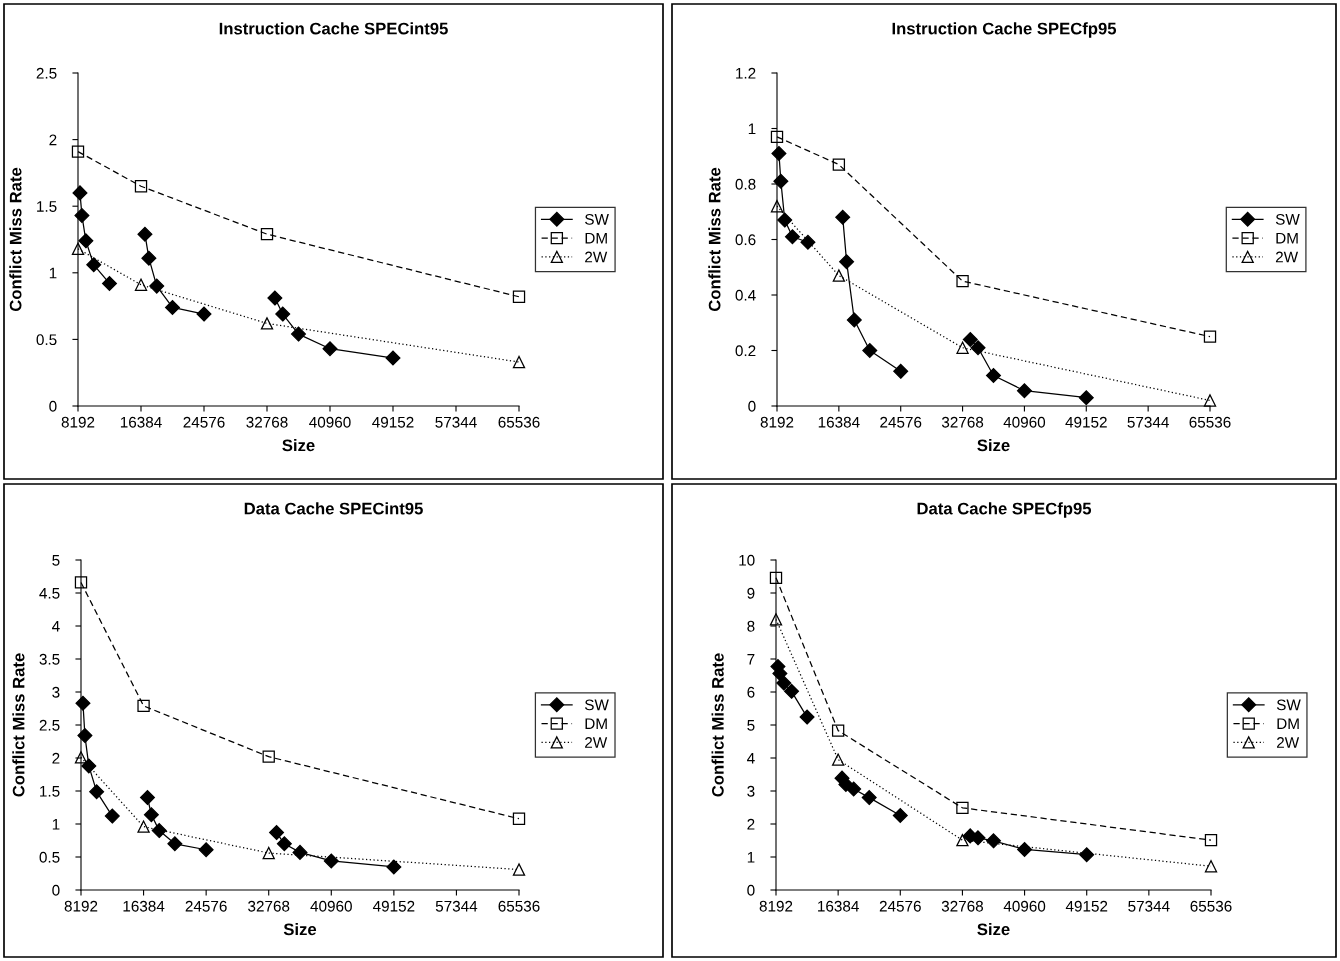  I want to click on x-tick-label: 16384, so click(144, 906).